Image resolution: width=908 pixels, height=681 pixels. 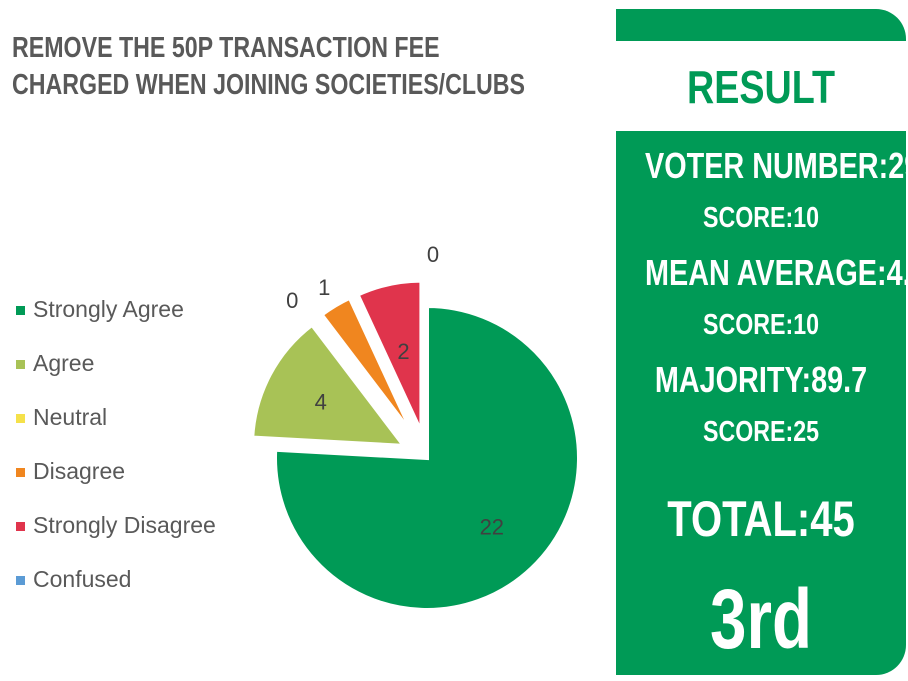 What do you see at coordinates (433, 254) in the screenshot?
I see `data-label-confused: 0` at bounding box center [433, 254].